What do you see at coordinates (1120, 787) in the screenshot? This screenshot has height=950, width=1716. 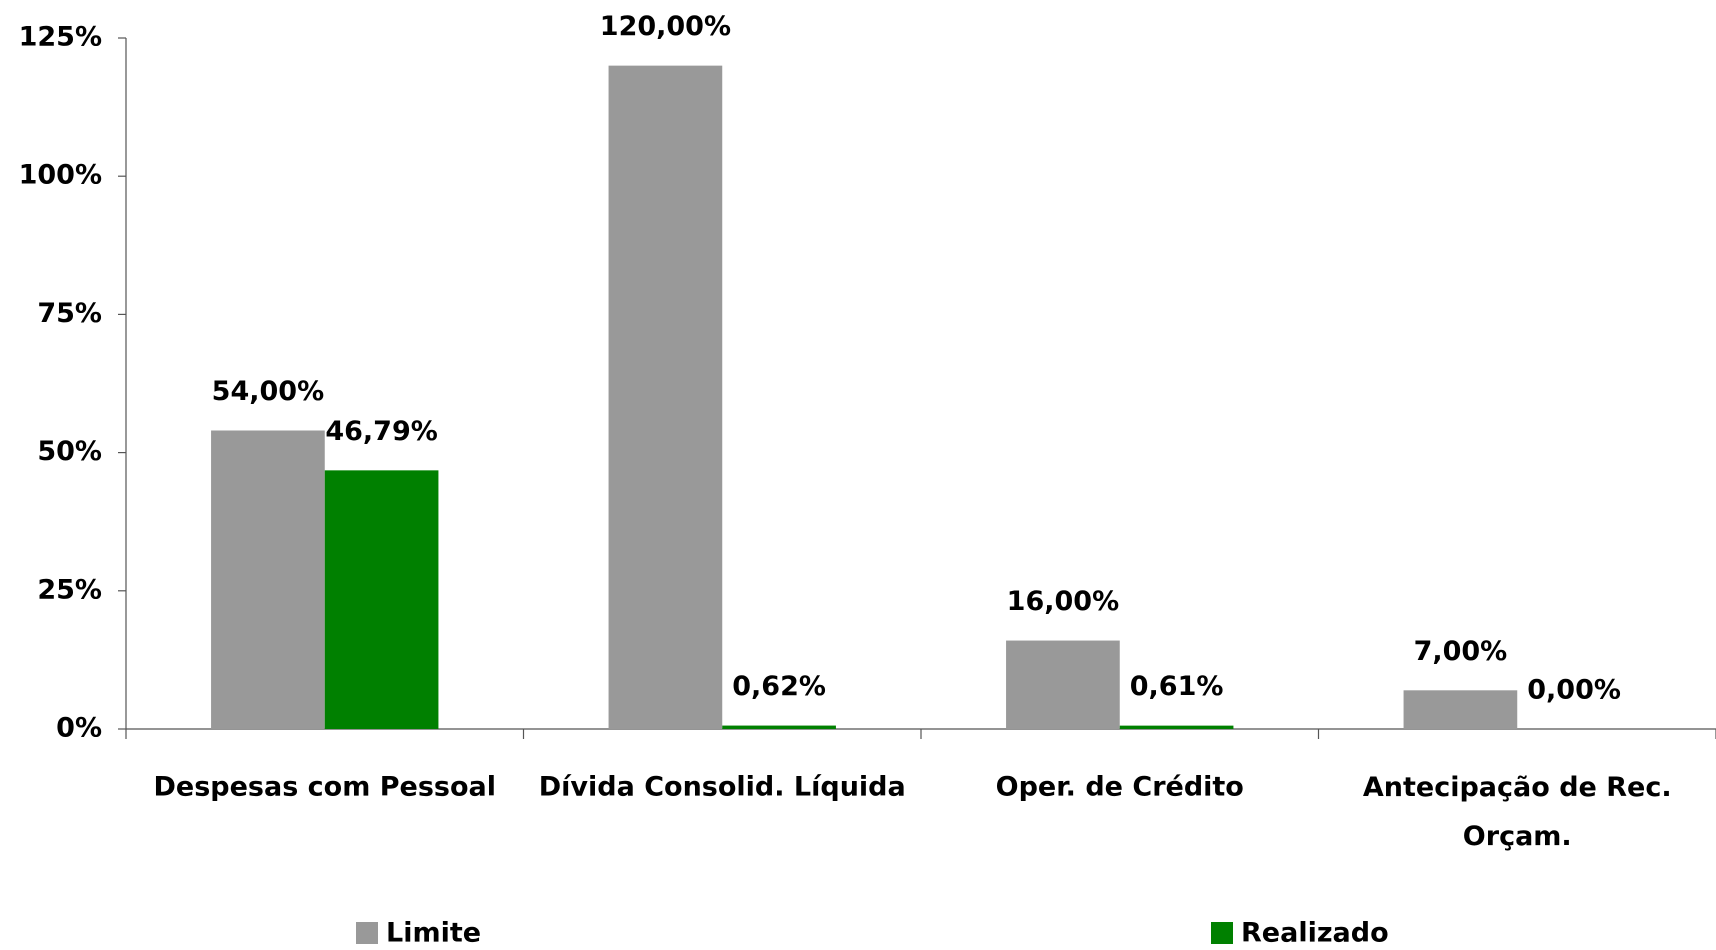 I see `x-tick-label: Oper. de Crédito` at bounding box center [1120, 787].